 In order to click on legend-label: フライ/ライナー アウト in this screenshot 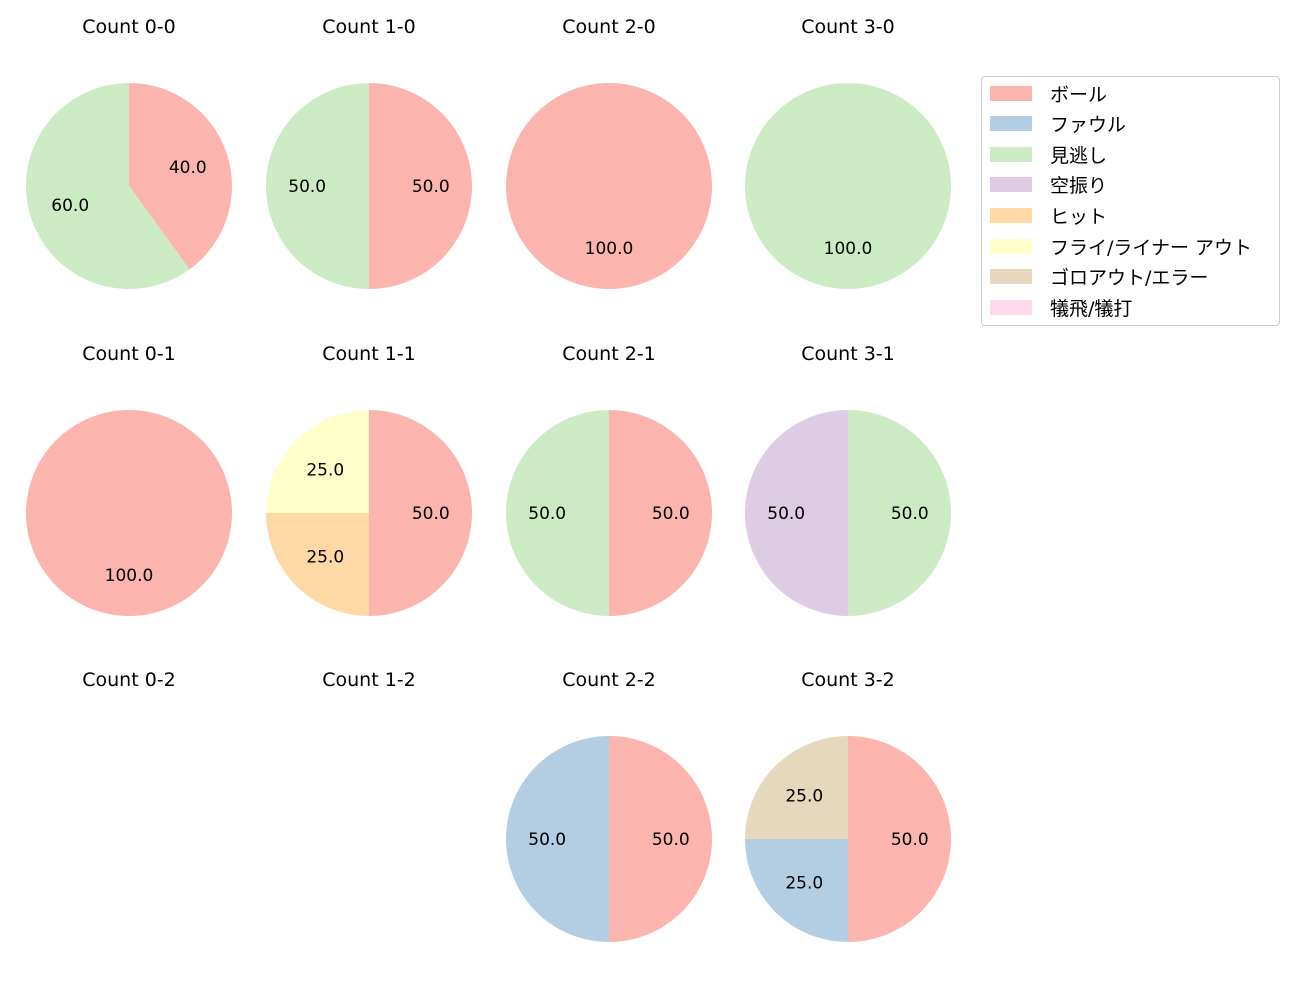, I will do `click(1151, 247)`.